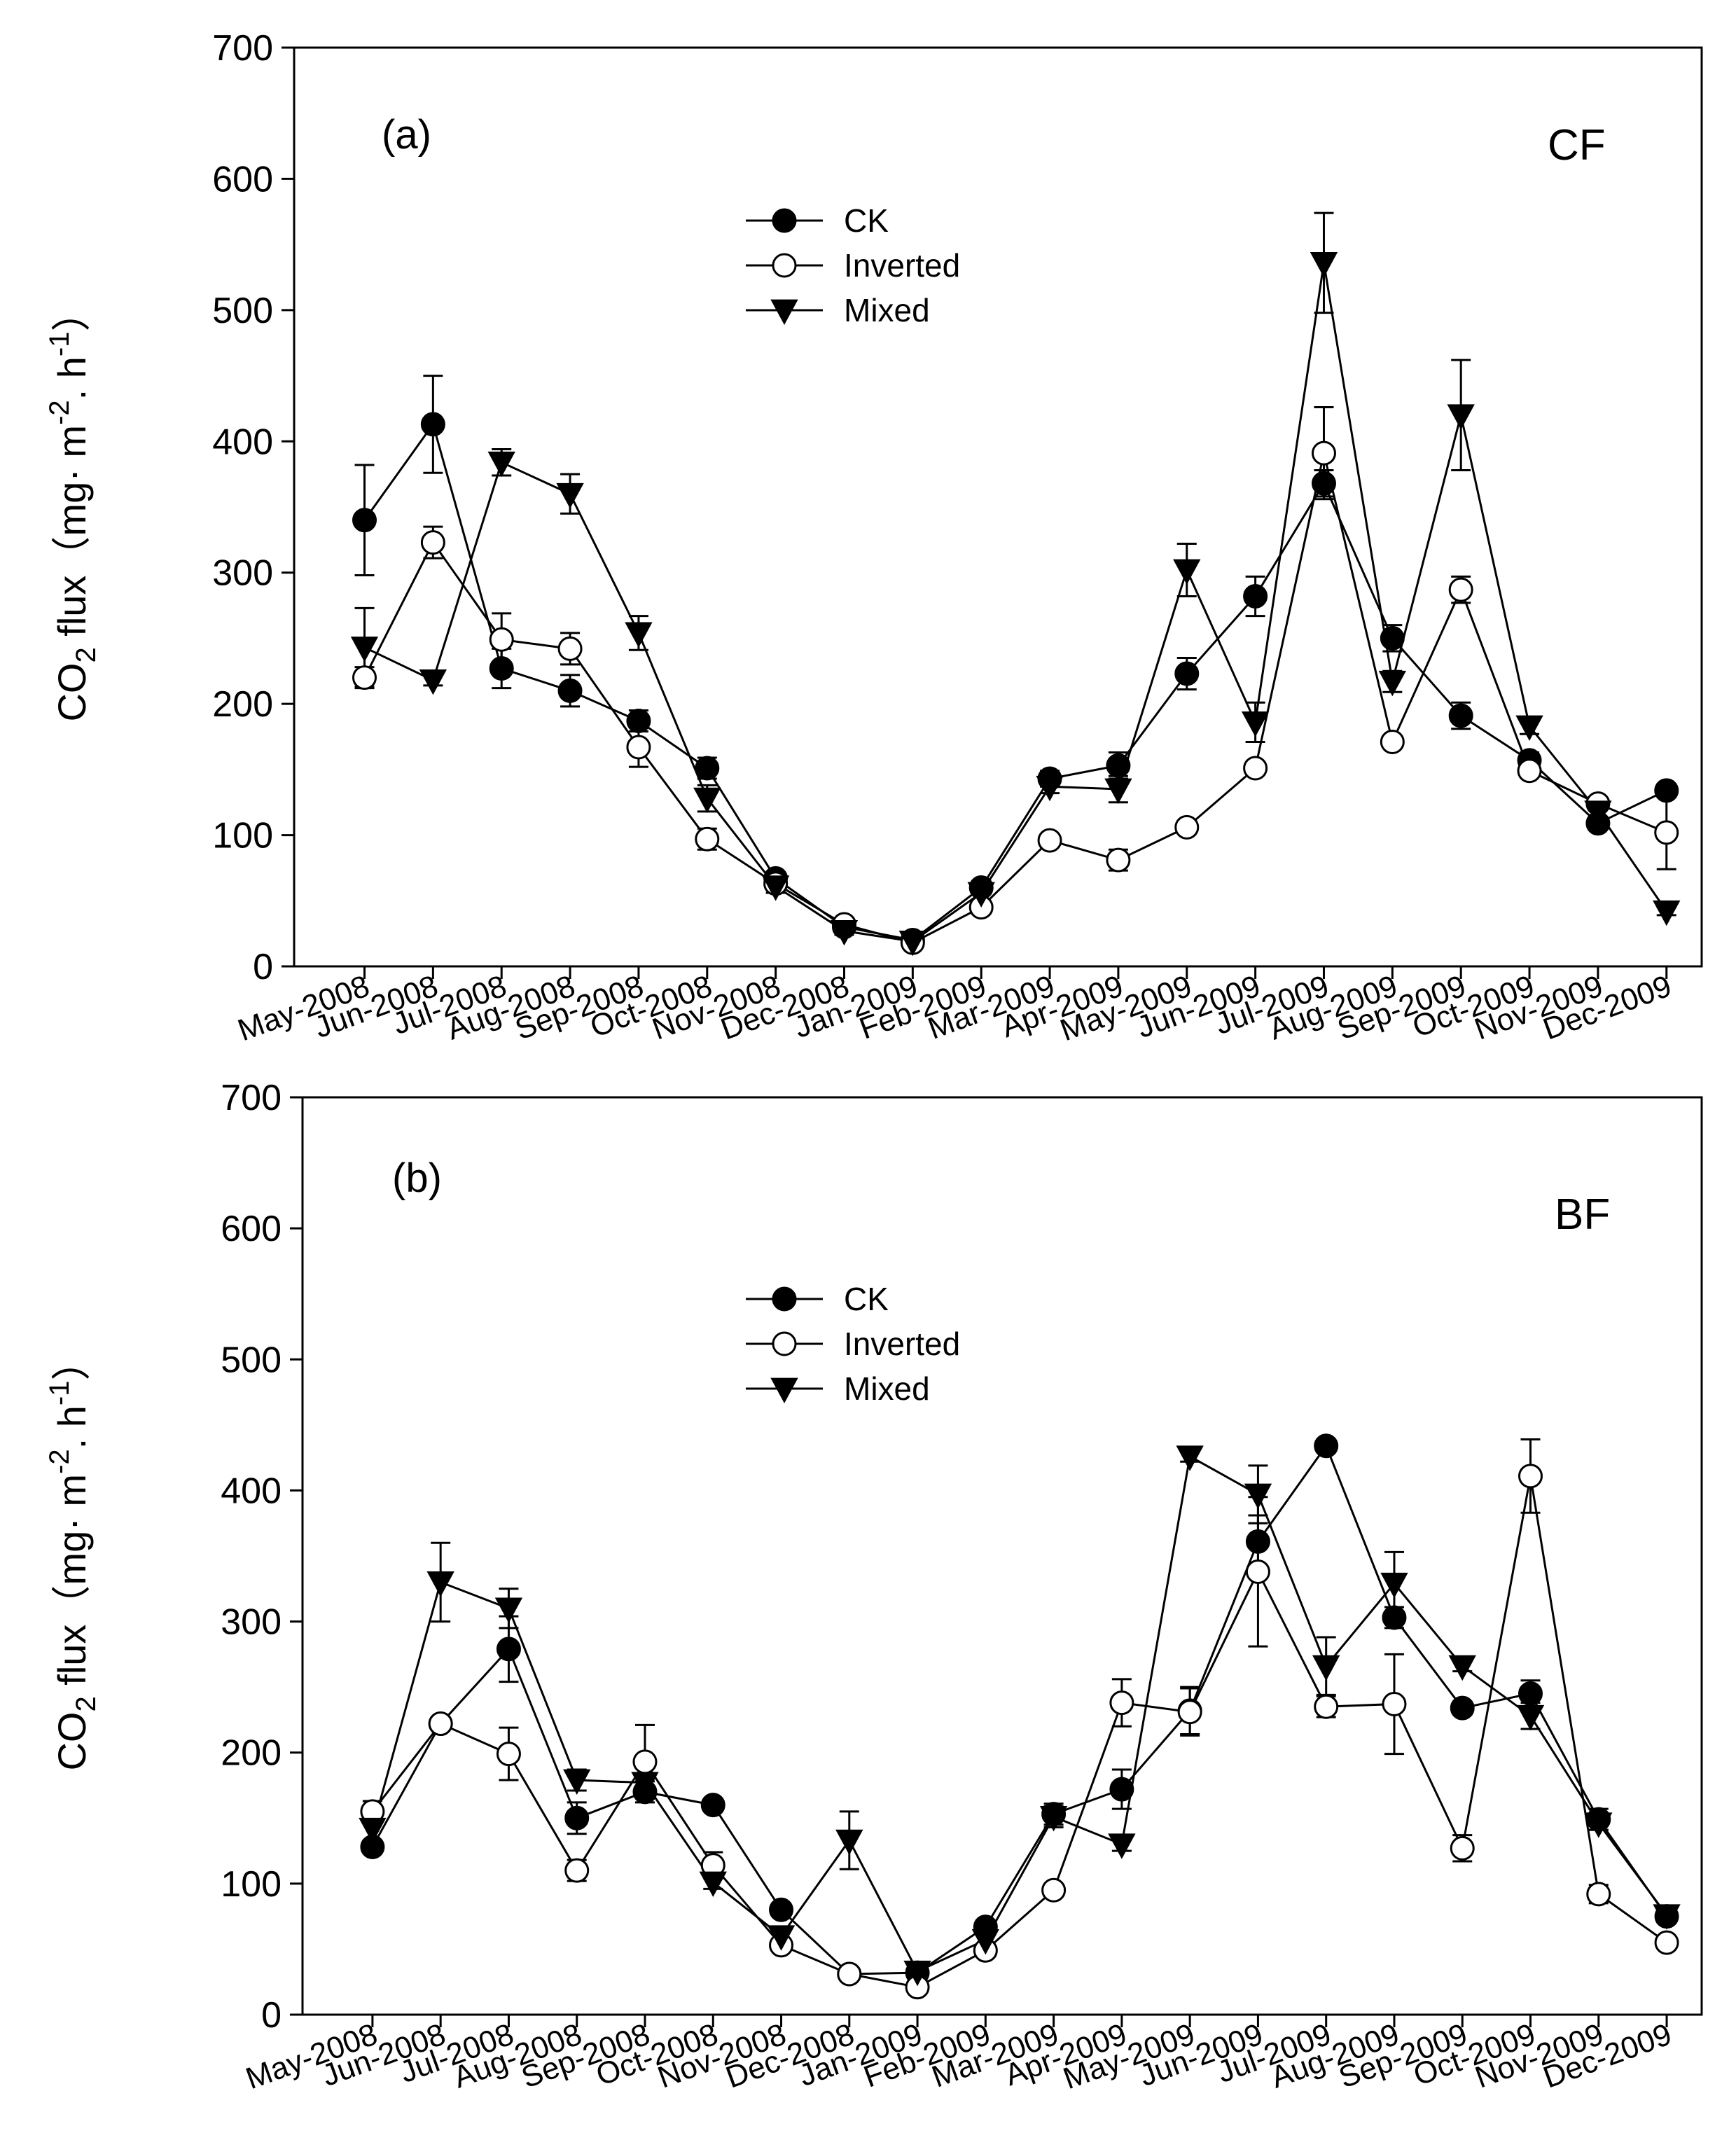 Image resolution: width=1736 pixels, height=2133 pixels. I want to click on y-tick-label: 400, so click(252, 1491).